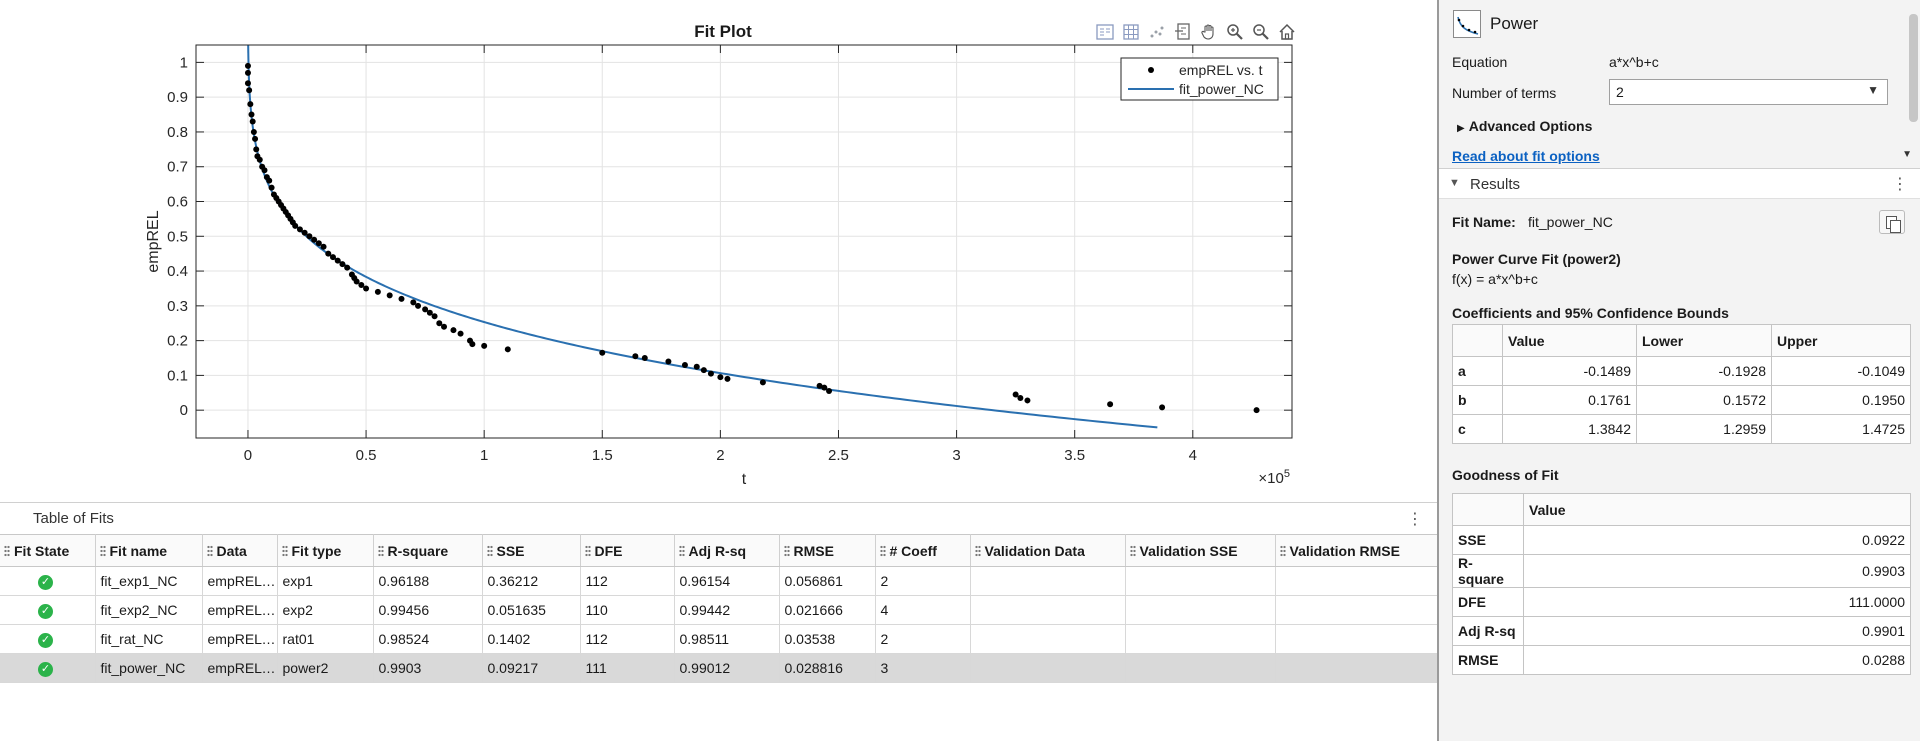 The image size is (1920, 741). Describe the element at coordinates (1199, 79) in the screenshot. I see `legend-box` at that location.